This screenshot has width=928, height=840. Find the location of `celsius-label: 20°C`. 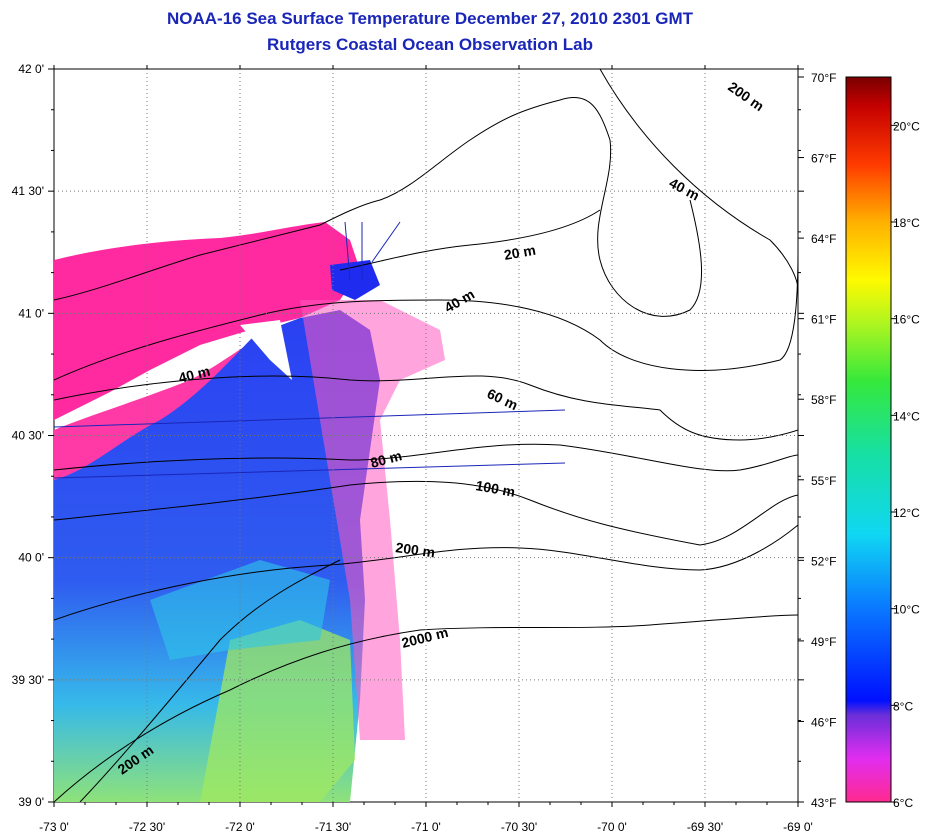

celsius-label: 20°C is located at coordinates (906, 126).